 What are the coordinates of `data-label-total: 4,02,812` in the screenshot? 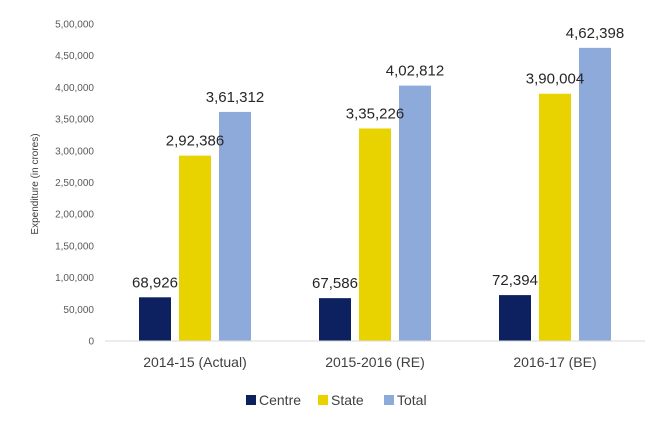 It's located at (415, 71).